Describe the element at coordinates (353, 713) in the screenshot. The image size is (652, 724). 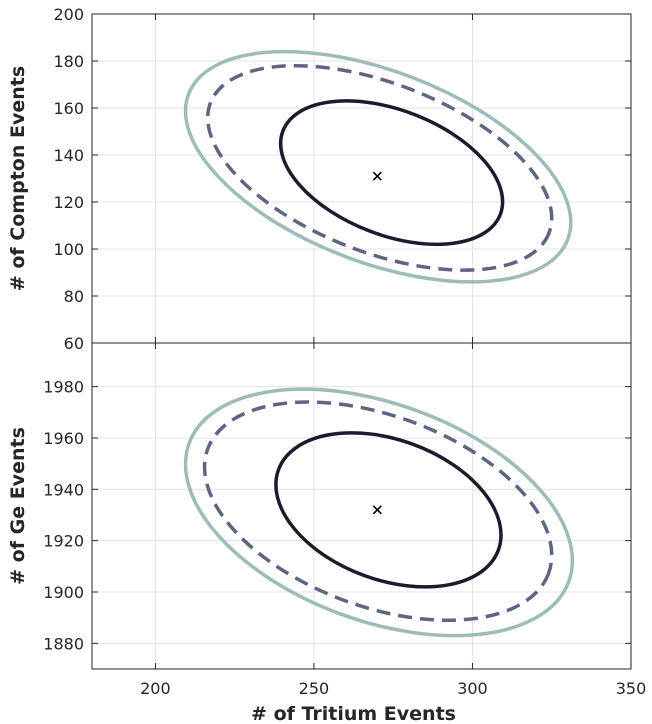
I see `x-axis-label: # of Tritium Events` at that location.